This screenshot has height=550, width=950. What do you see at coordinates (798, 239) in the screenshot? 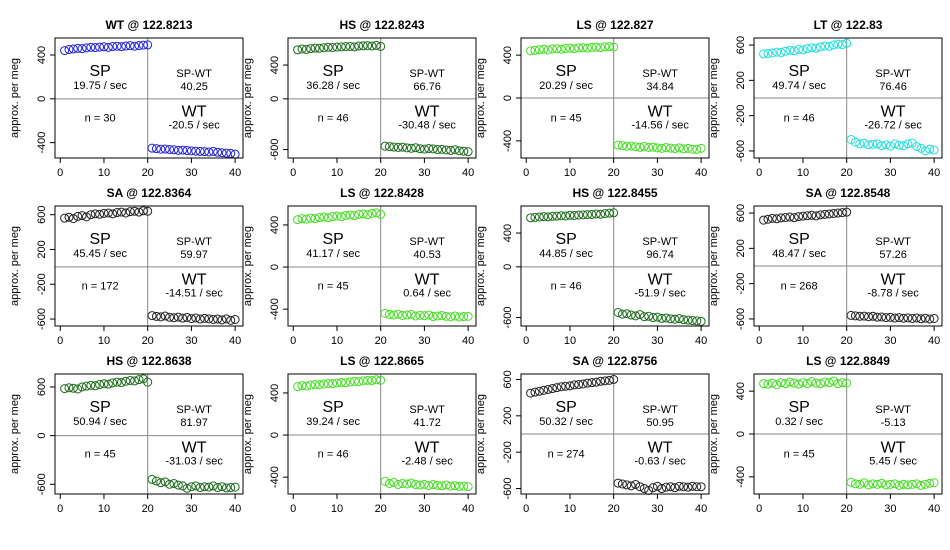
I see `annotation-sp-label: SP` at bounding box center [798, 239].